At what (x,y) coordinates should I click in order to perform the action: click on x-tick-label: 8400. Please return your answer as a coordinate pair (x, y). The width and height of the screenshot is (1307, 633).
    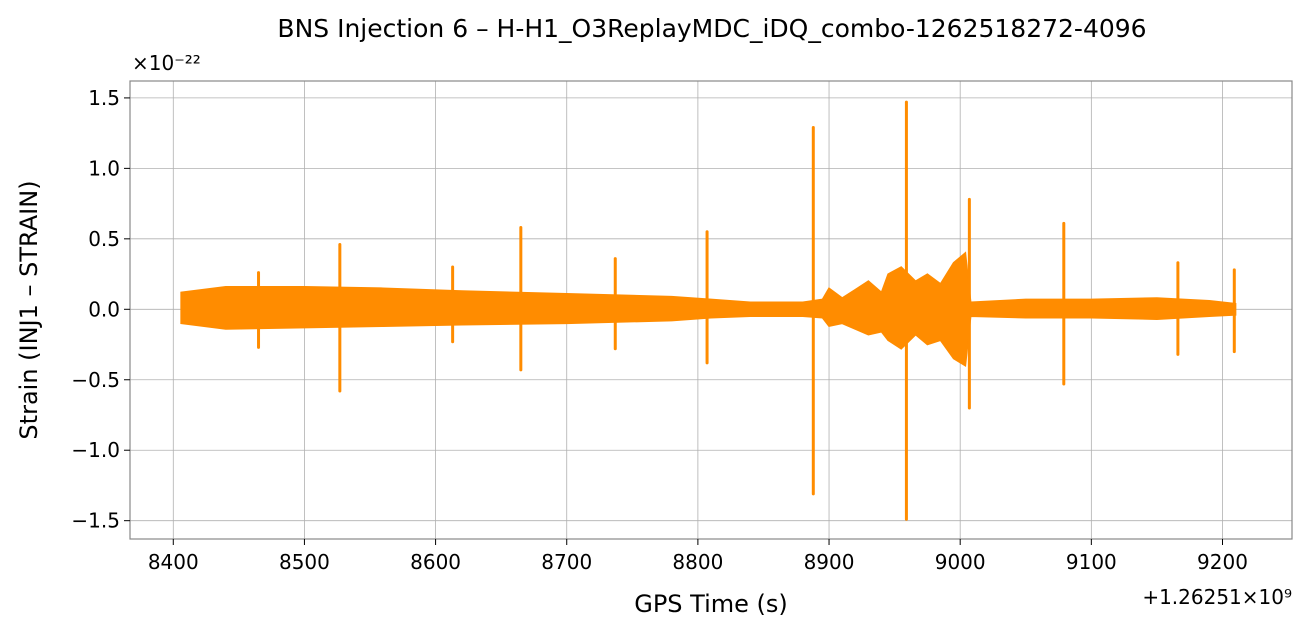
    Looking at the image, I should click on (173, 562).